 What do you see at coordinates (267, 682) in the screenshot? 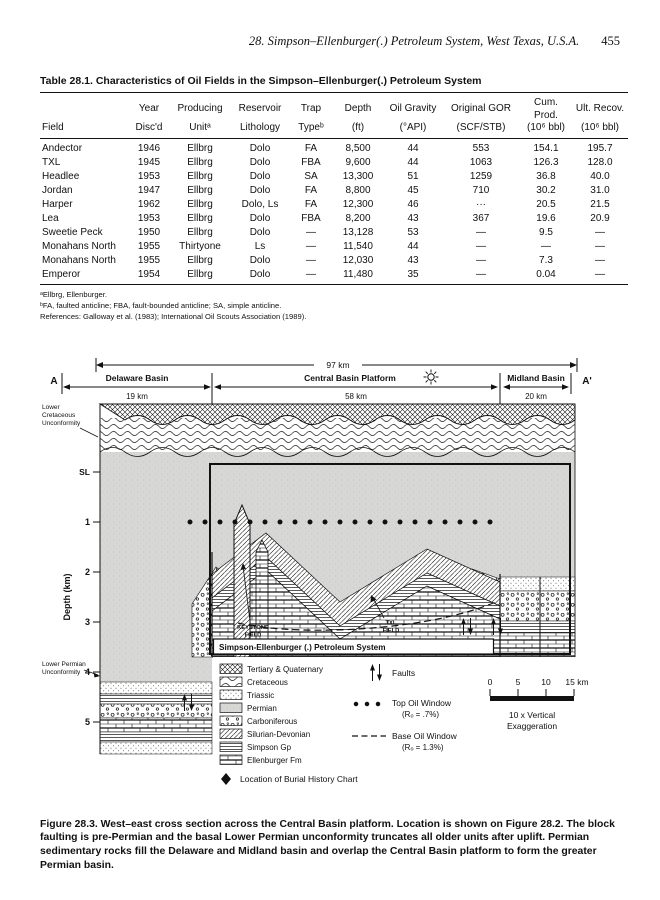
I see `legend-label: Cretaceous` at bounding box center [267, 682].